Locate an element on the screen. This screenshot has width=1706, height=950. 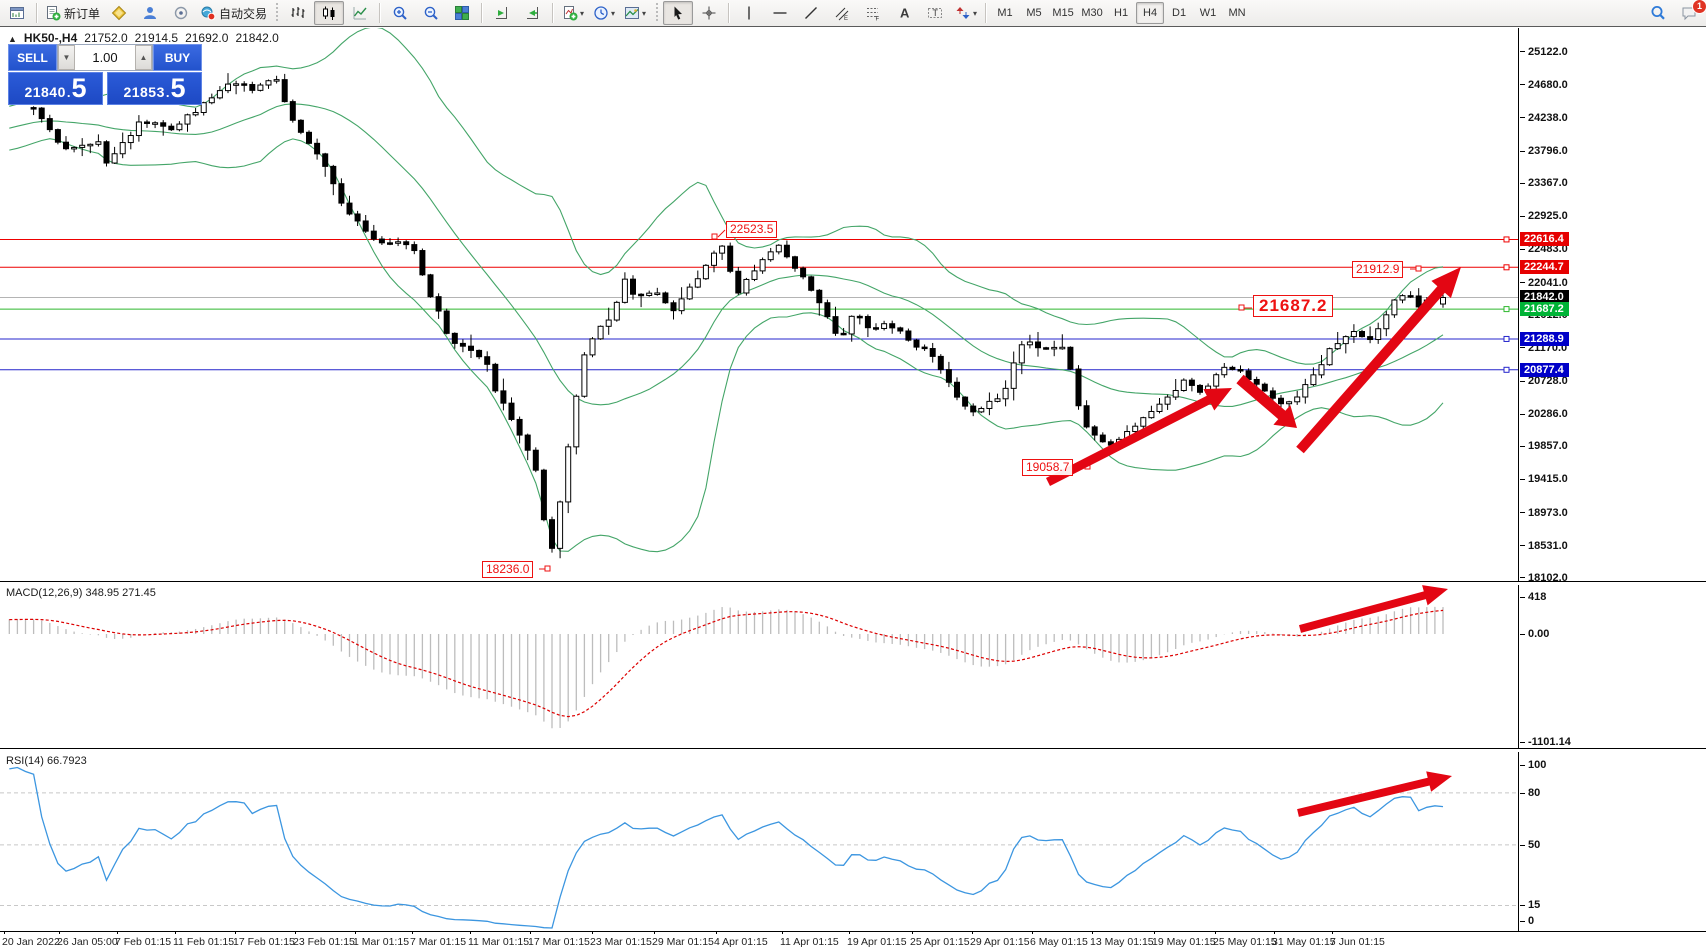
price-annotation-label: 21687.2 is located at coordinates (1293, 306).